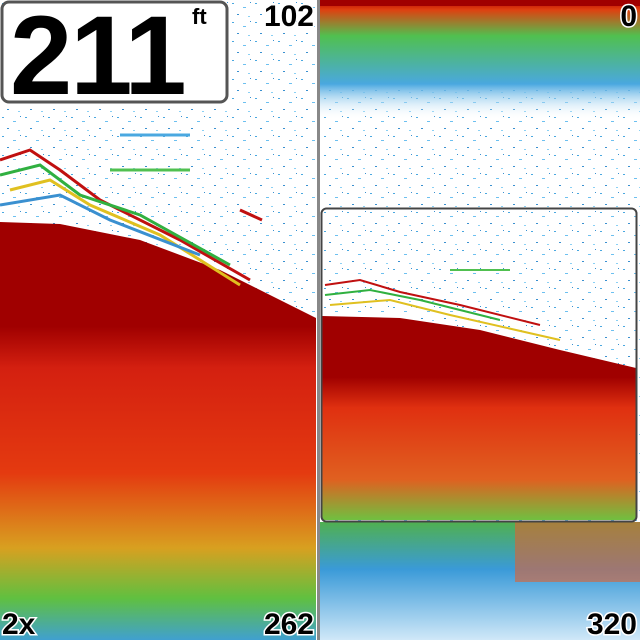 The width and height of the screenshot is (640, 640). What do you see at coordinates (480, 3) in the screenshot?
I see `surface-line` at bounding box center [480, 3].